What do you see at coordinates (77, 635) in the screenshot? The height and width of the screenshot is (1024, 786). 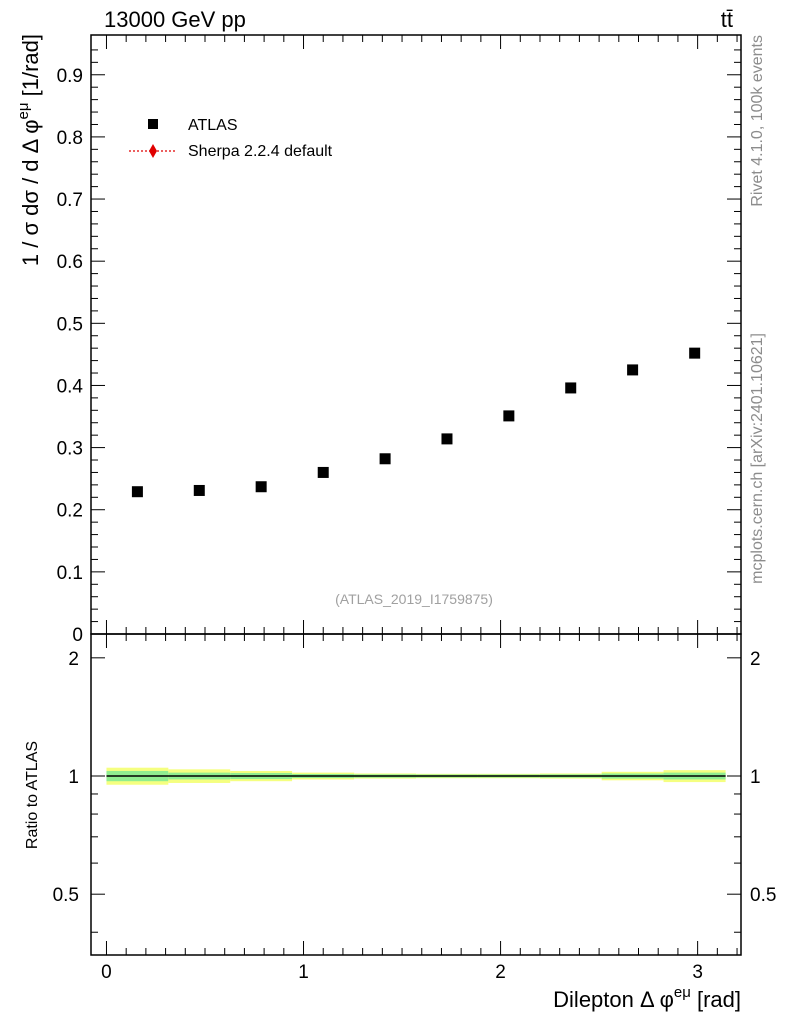 I see `main-ytick-label: 0` at bounding box center [77, 635].